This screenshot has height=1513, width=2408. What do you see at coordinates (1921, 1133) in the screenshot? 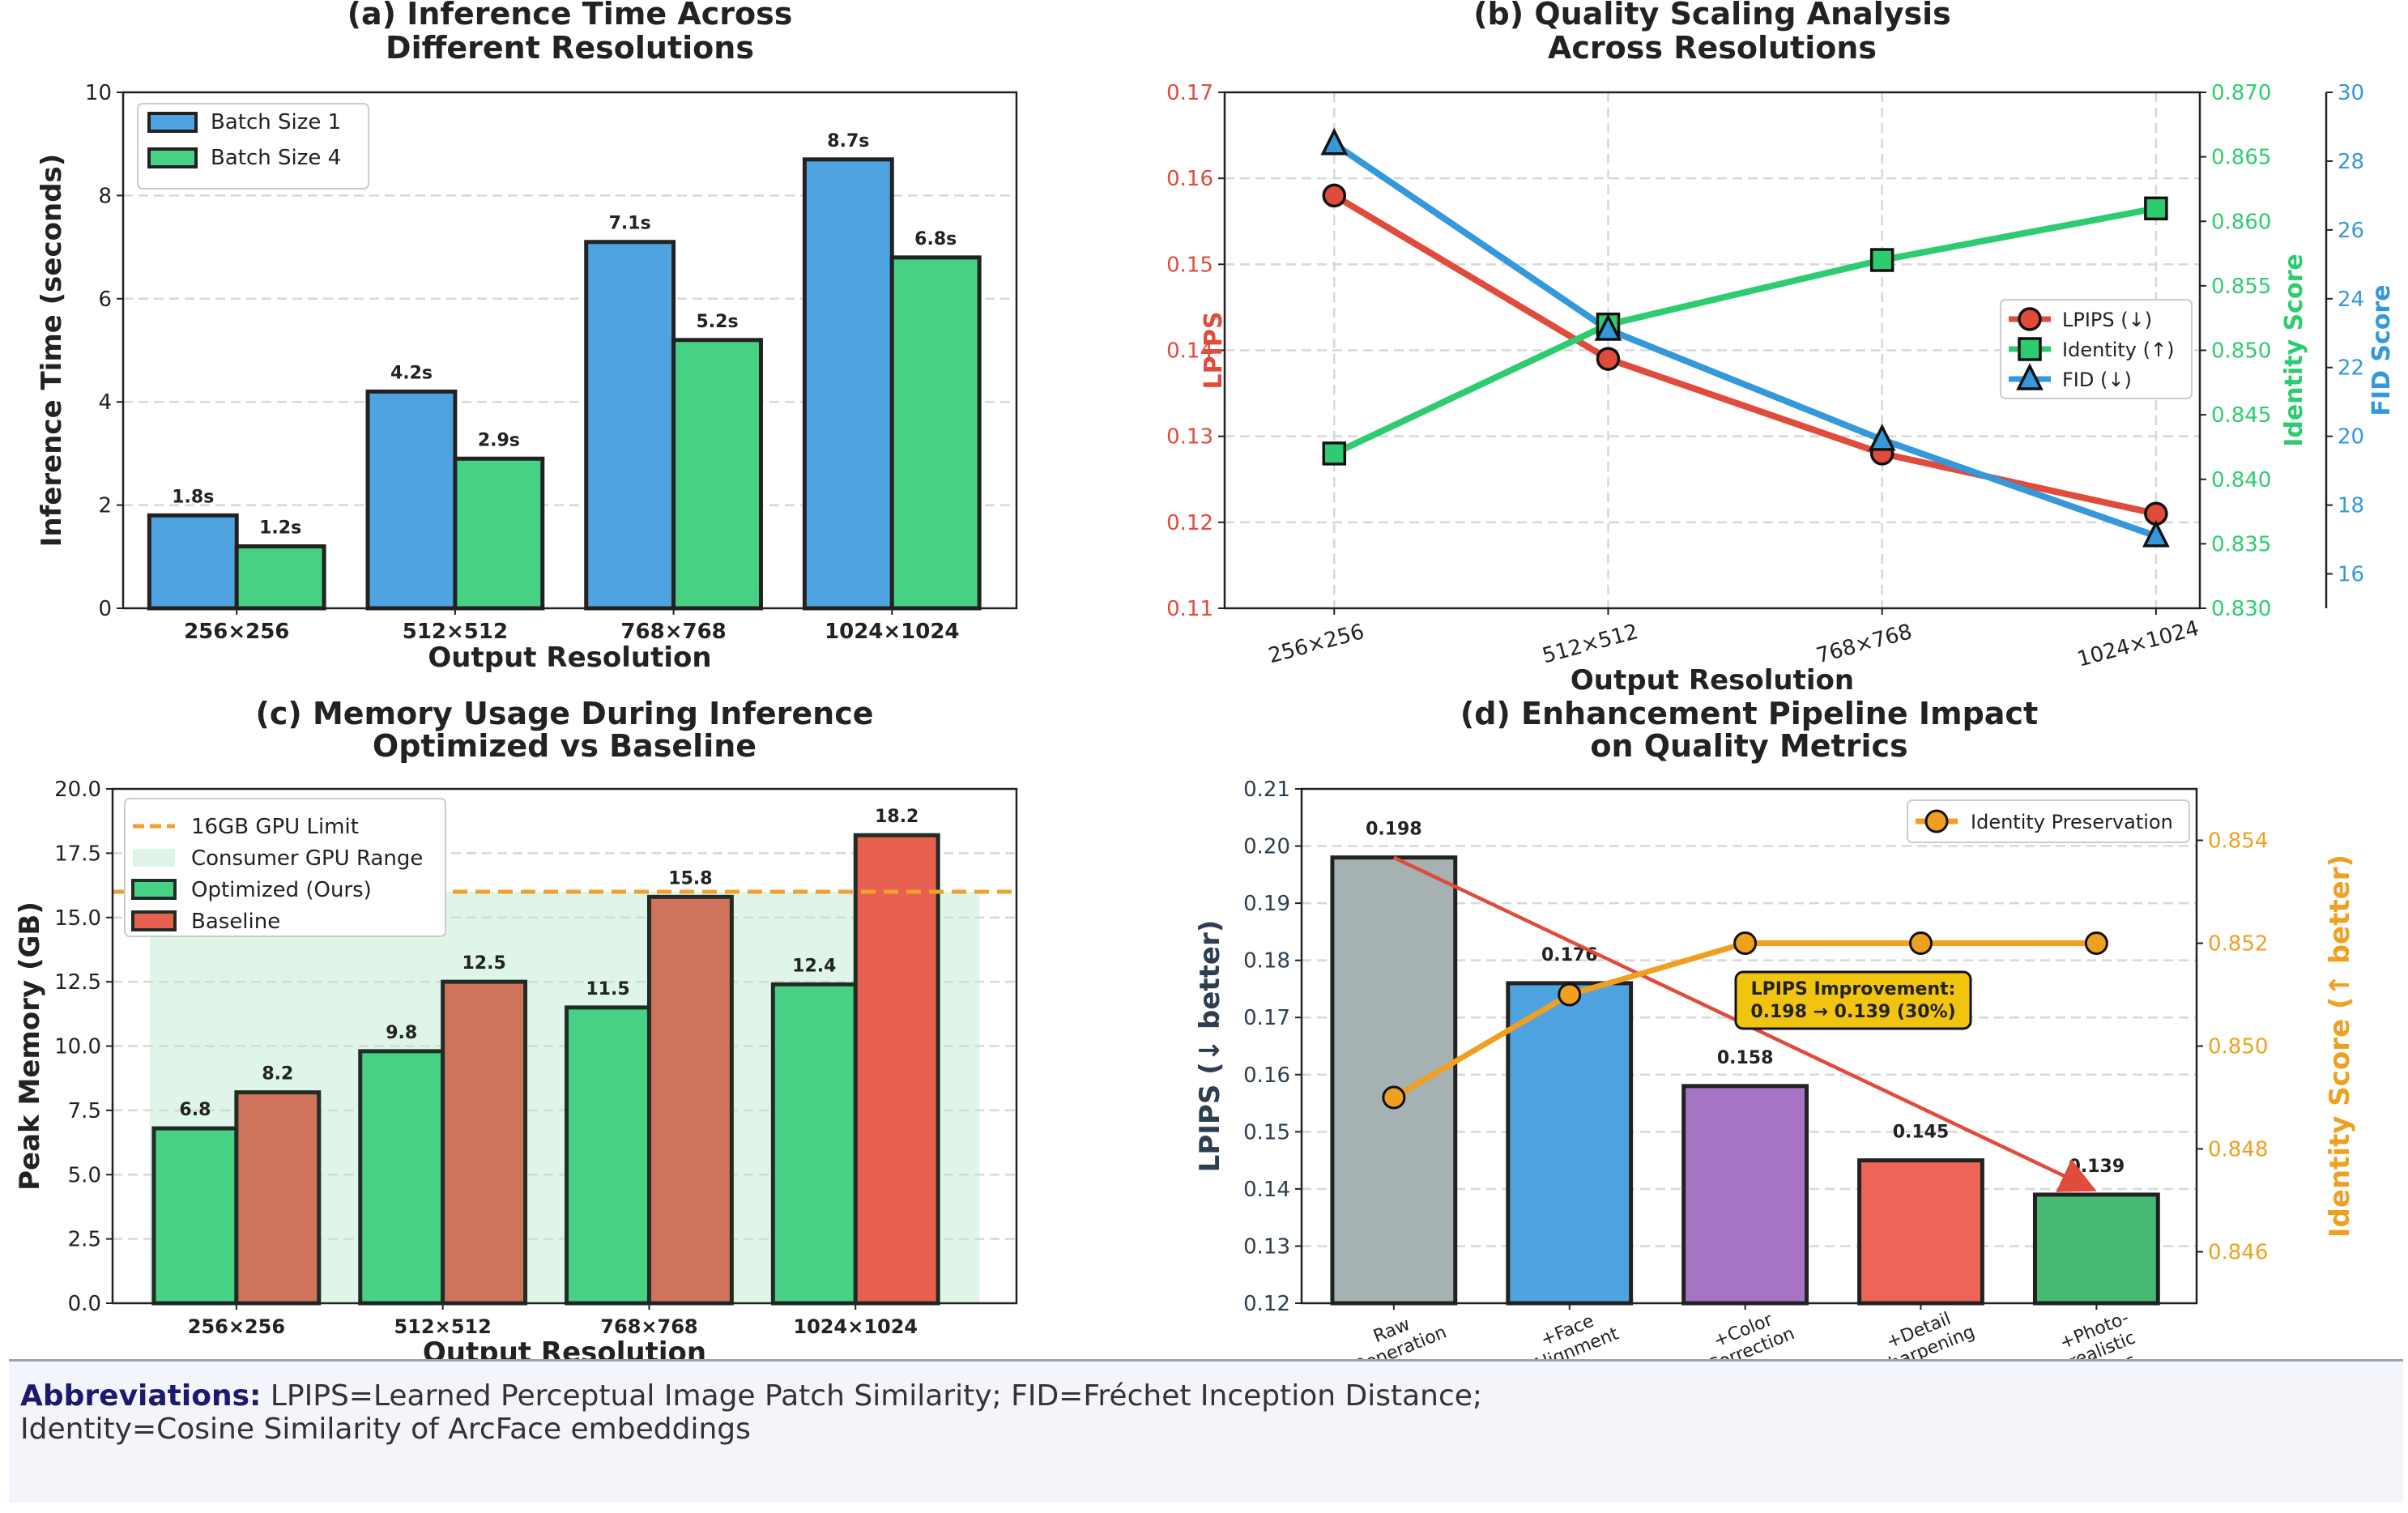
I see `bar-value-label: 0.145` at bounding box center [1921, 1133].